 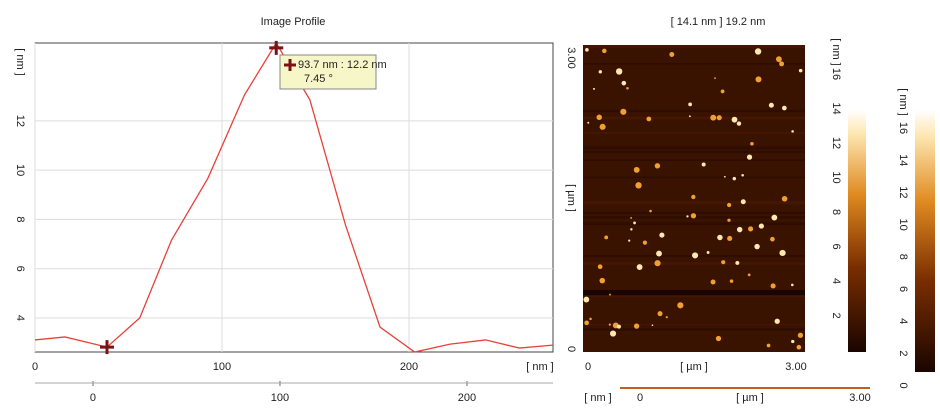 What do you see at coordinates (836, 281) in the screenshot?
I see `colorbar-label: 4` at bounding box center [836, 281].